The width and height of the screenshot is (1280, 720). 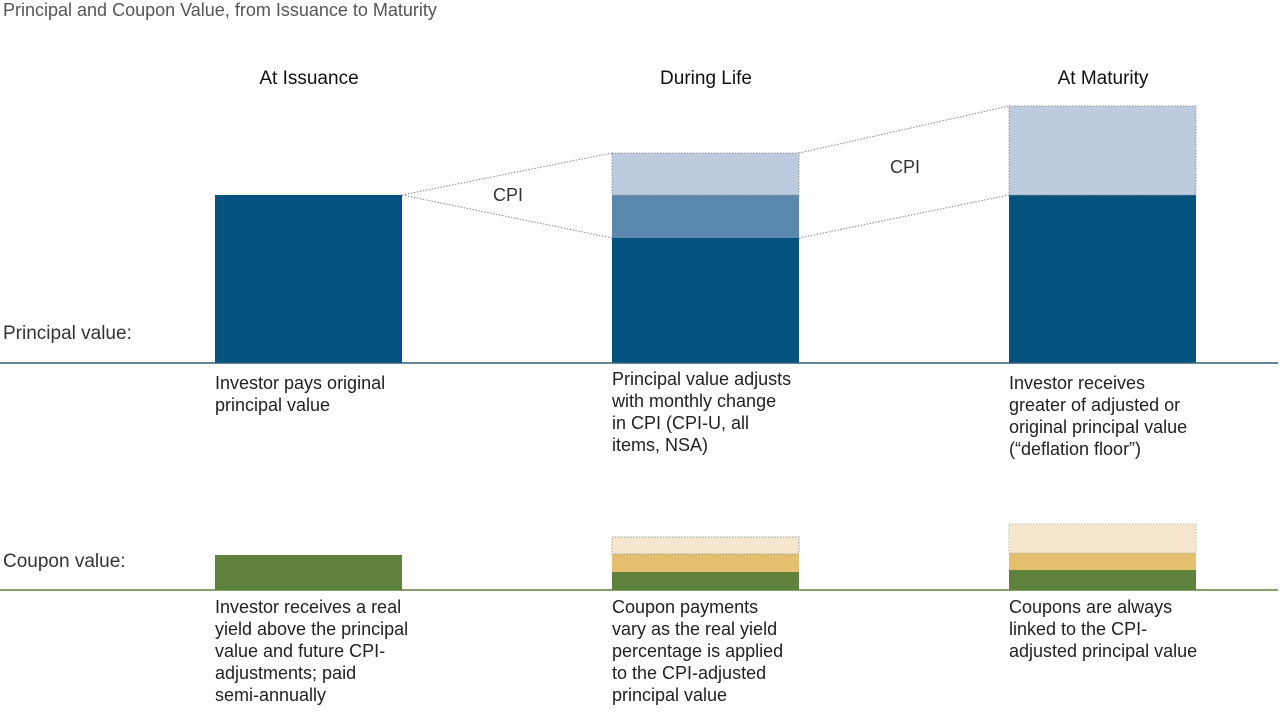 What do you see at coordinates (309, 78) in the screenshot?
I see `heading-at-issuance: At Issuance` at bounding box center [309, 78].